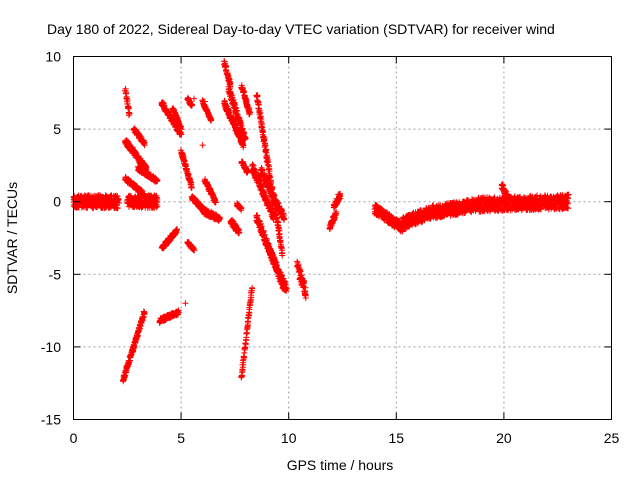  I want to click on y-tick-label: -5, so click(55, 274).